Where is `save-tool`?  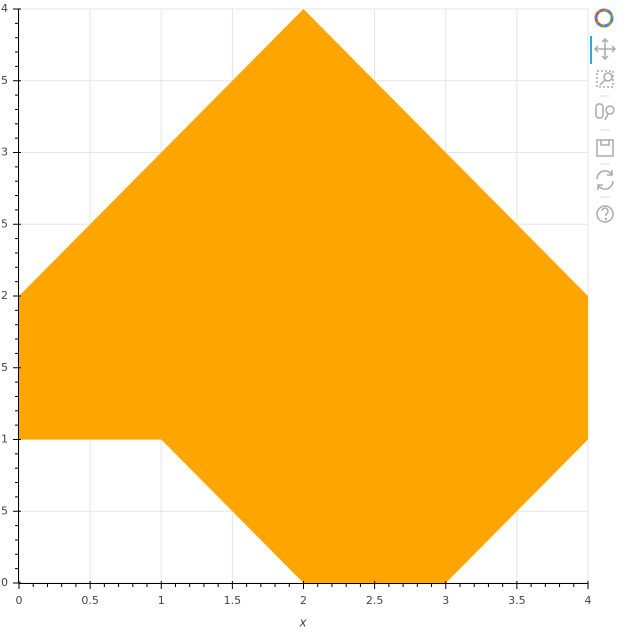 save-tool is located at coordinates (605, 148).